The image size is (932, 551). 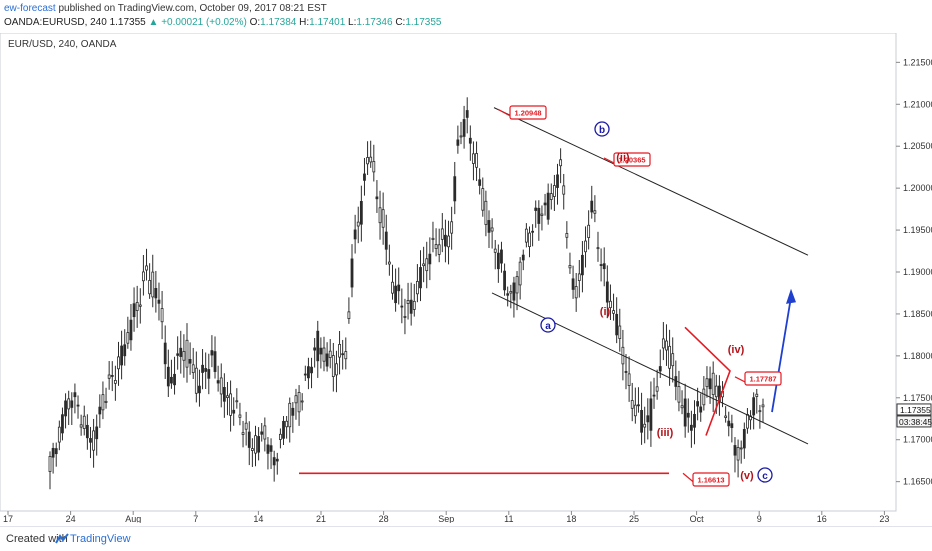 I want to click on y-tick-label: 1.21000, so click(x=917, y=104).